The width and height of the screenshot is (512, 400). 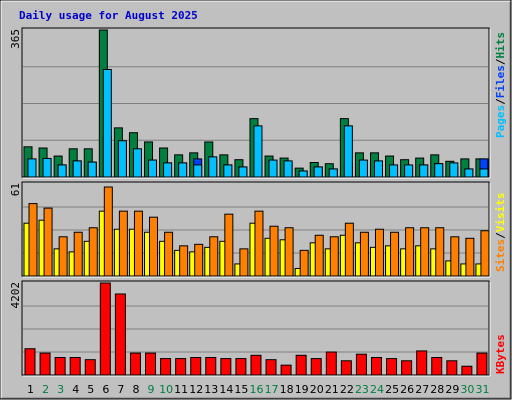 I want to click on day-label: 15, so click(x=241, y=389).